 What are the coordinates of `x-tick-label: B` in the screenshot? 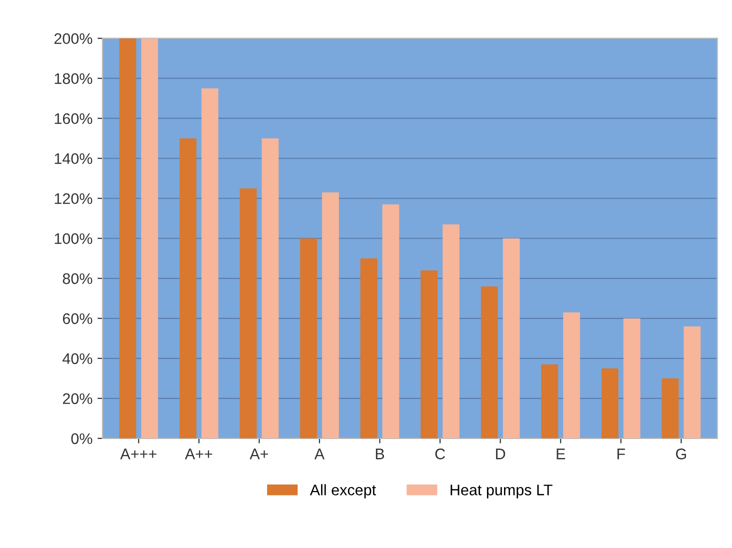 It's located at (380, 454).